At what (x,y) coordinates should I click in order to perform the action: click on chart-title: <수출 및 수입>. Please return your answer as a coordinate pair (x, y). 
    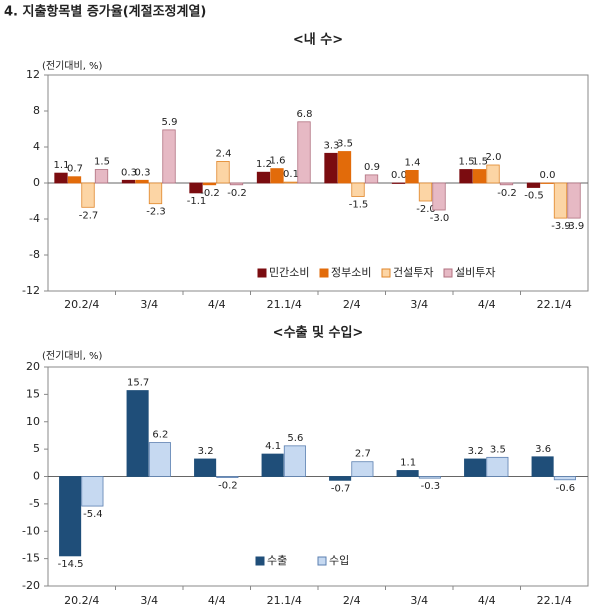
    Looking at the image, I should click on (318, 333).